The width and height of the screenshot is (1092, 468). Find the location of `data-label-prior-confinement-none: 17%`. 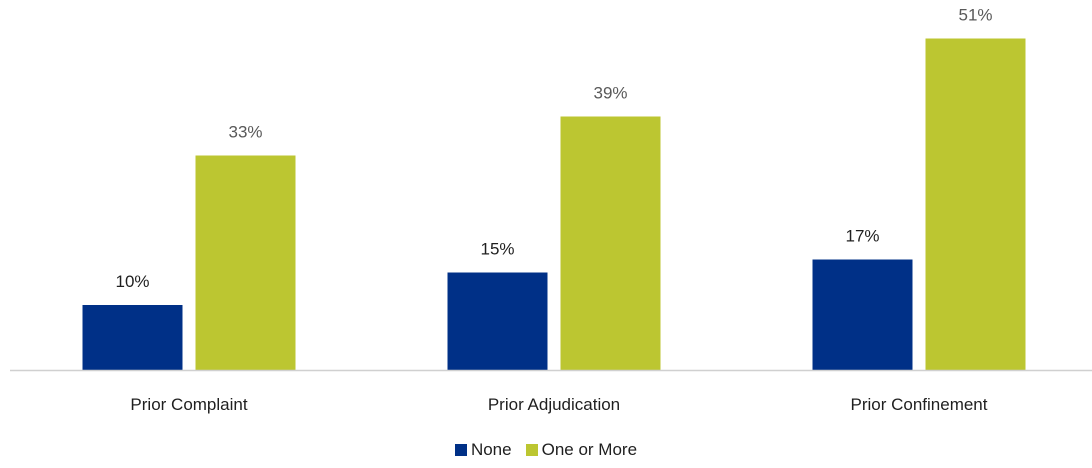

data-label-prior-confinement-none: 17% is located at coordinates (862, 236).